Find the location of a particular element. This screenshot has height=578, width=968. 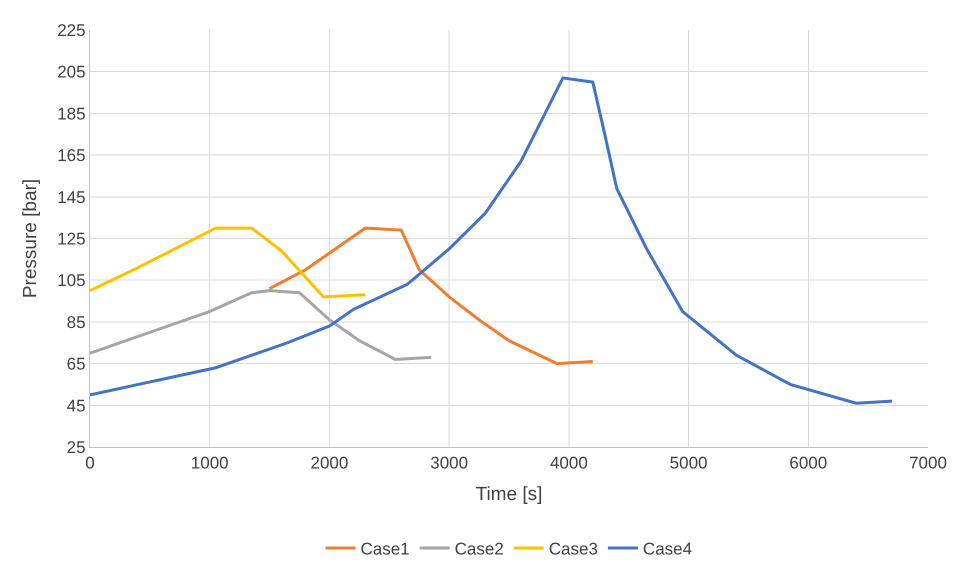

legend-label: Case3 is located at coordinates (573, 549).